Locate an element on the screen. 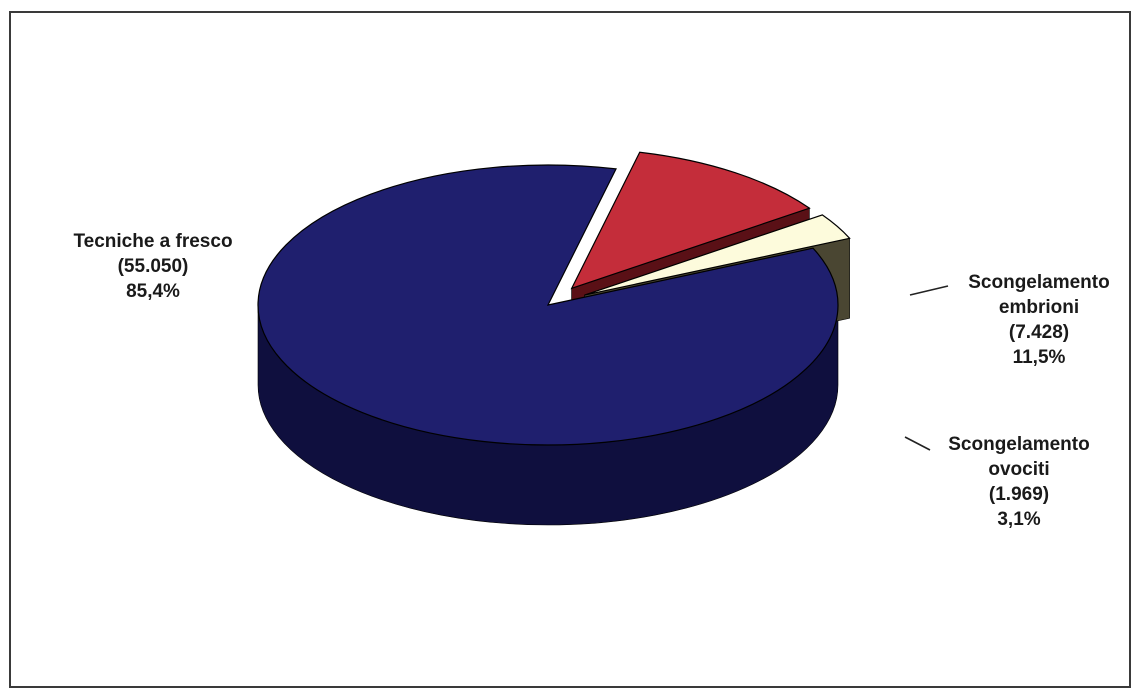  slice-scongelamento-embrioni is located at coordinates (690, 220).